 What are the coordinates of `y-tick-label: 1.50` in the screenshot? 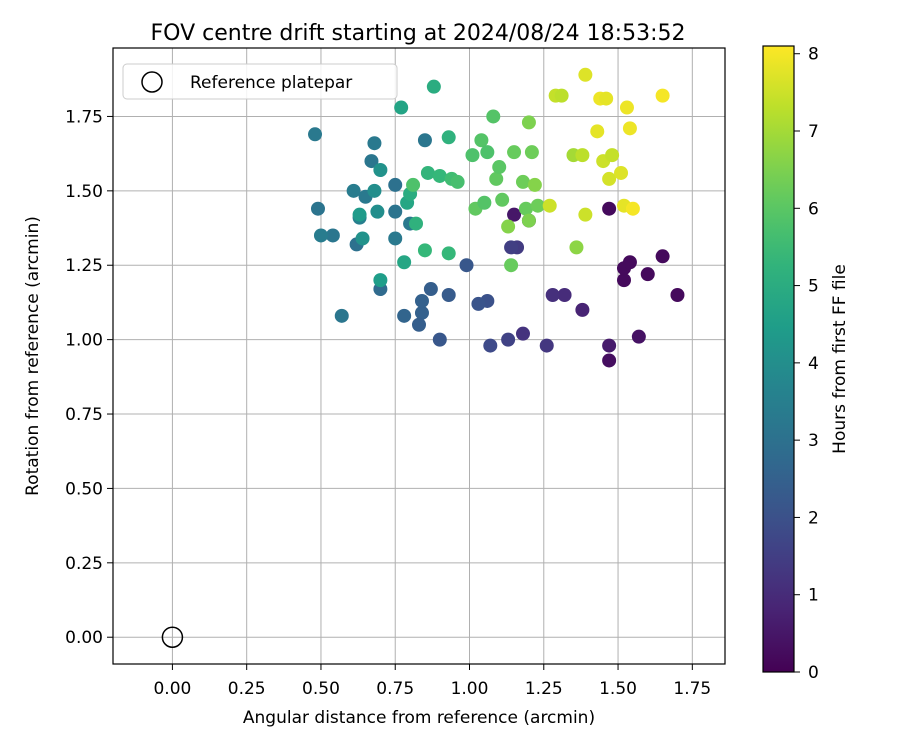 It's located at (84, 192).